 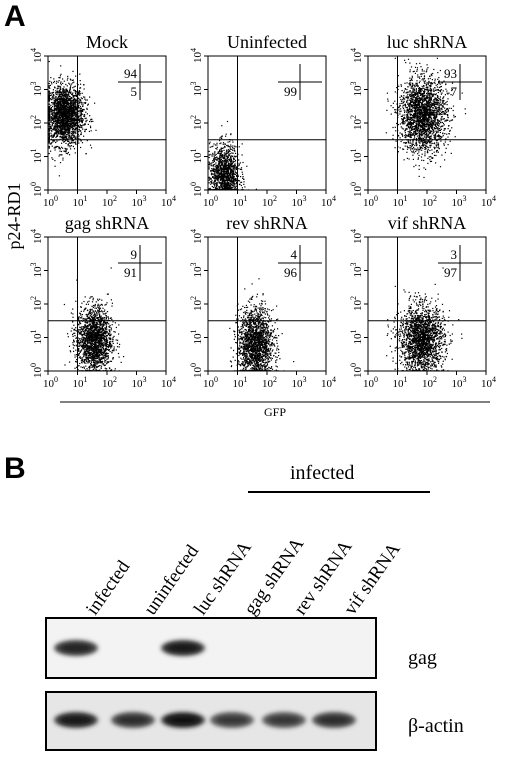 I want to click on plot-title: gag shRNA, so click(x=107, y=223).